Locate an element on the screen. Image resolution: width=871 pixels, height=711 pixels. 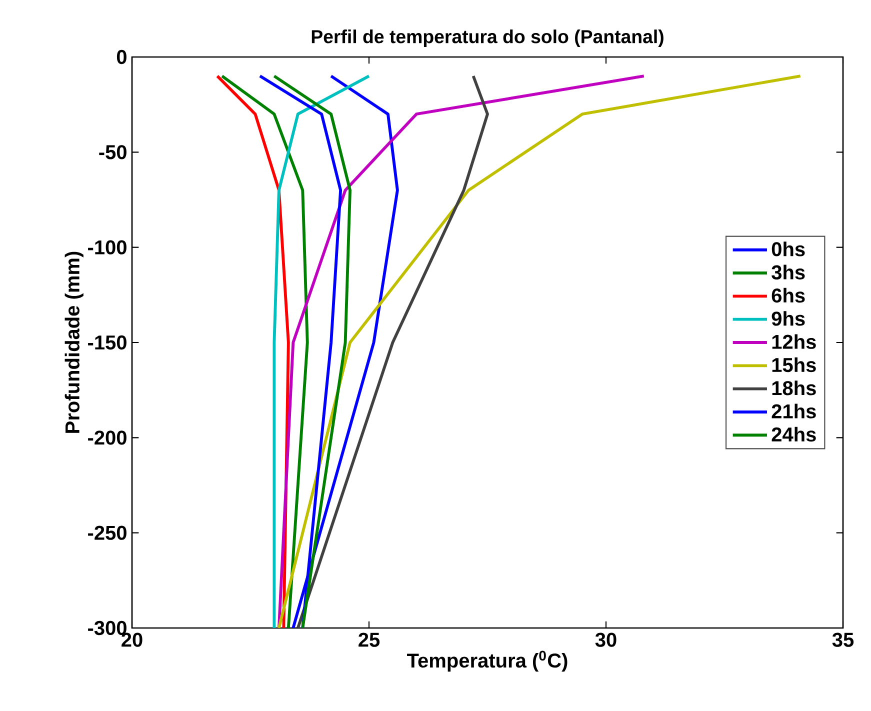
x-tick-label: 35 is located at coordinates (843, 639).